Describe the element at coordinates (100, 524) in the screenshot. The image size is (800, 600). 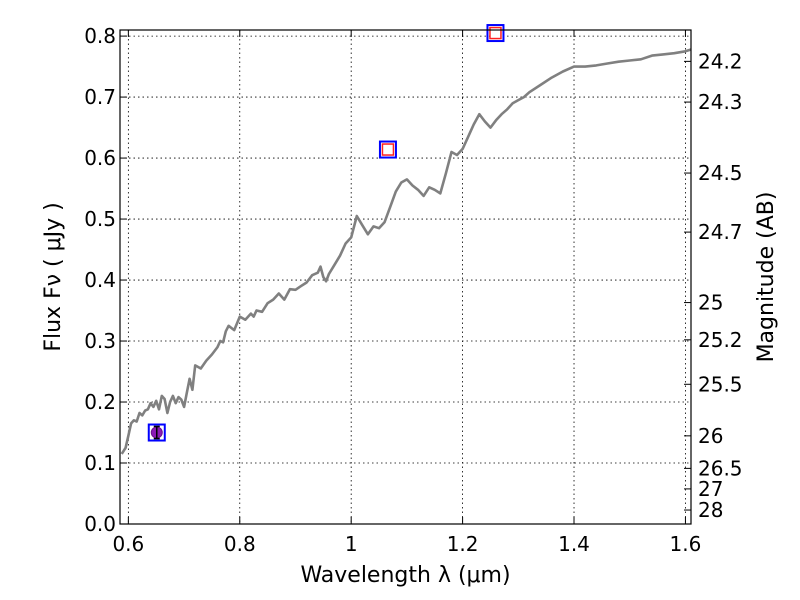
I see `y-tick-label: 0.0` at that location.